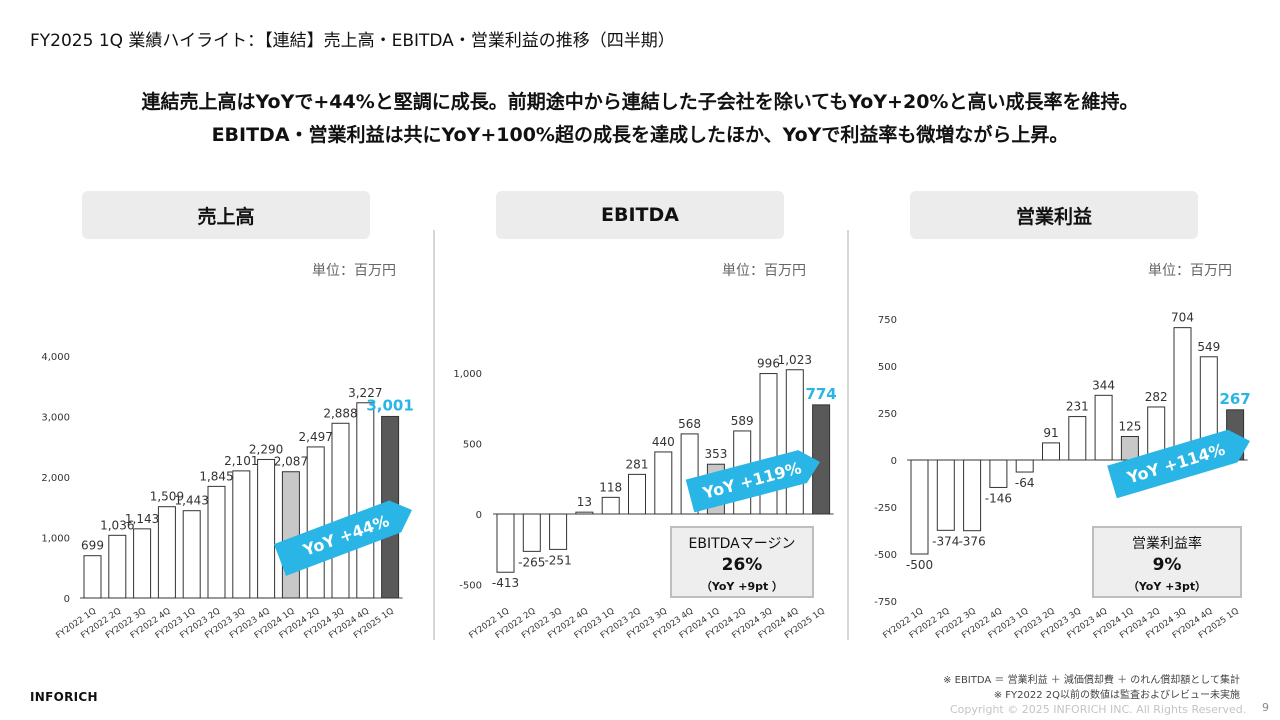 This screenshot has width=1280, height=720. Describe the element at coordinates (1103, 385) in the screenshot. I see `op-data-label: 344` at that location.